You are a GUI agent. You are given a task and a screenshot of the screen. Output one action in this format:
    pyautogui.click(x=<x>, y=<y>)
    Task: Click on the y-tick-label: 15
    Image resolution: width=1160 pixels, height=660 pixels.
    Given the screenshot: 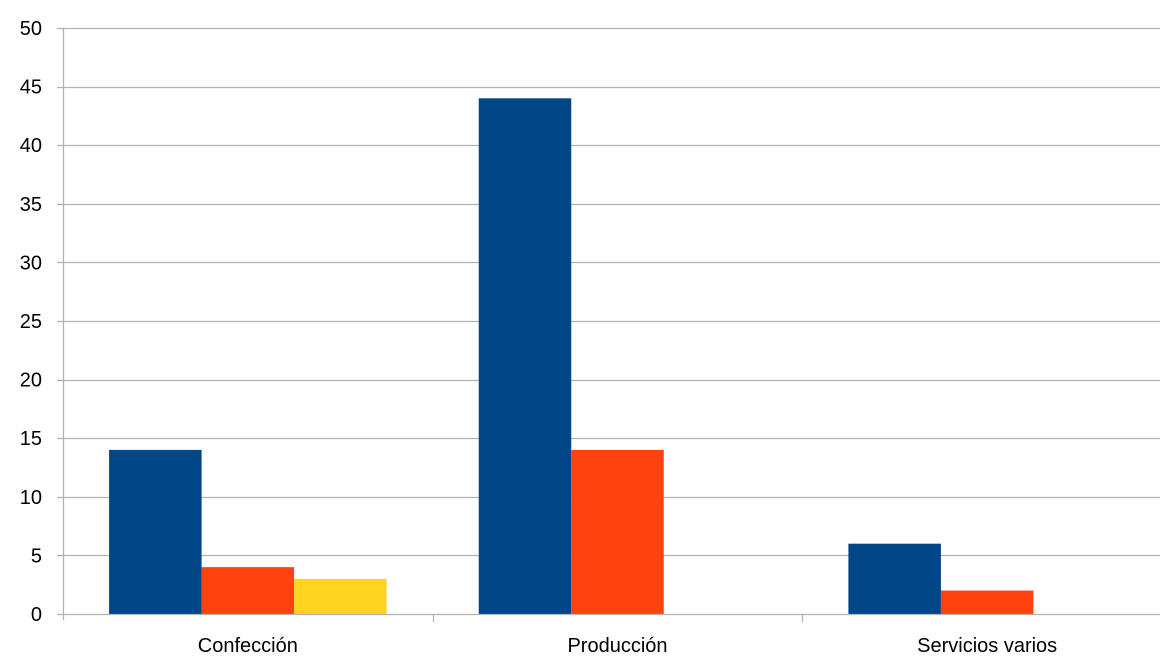 What is the action you would take?
    pyautogui.click(x=31, y=439)
    